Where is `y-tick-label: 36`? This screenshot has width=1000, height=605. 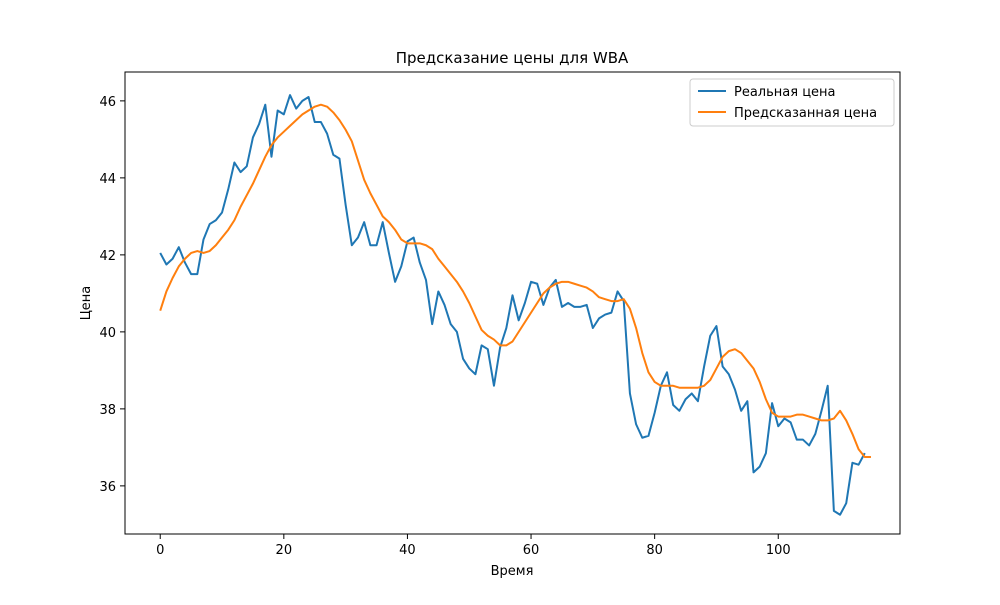 y-tick-label: 36 is located at coordinates (107, 487).